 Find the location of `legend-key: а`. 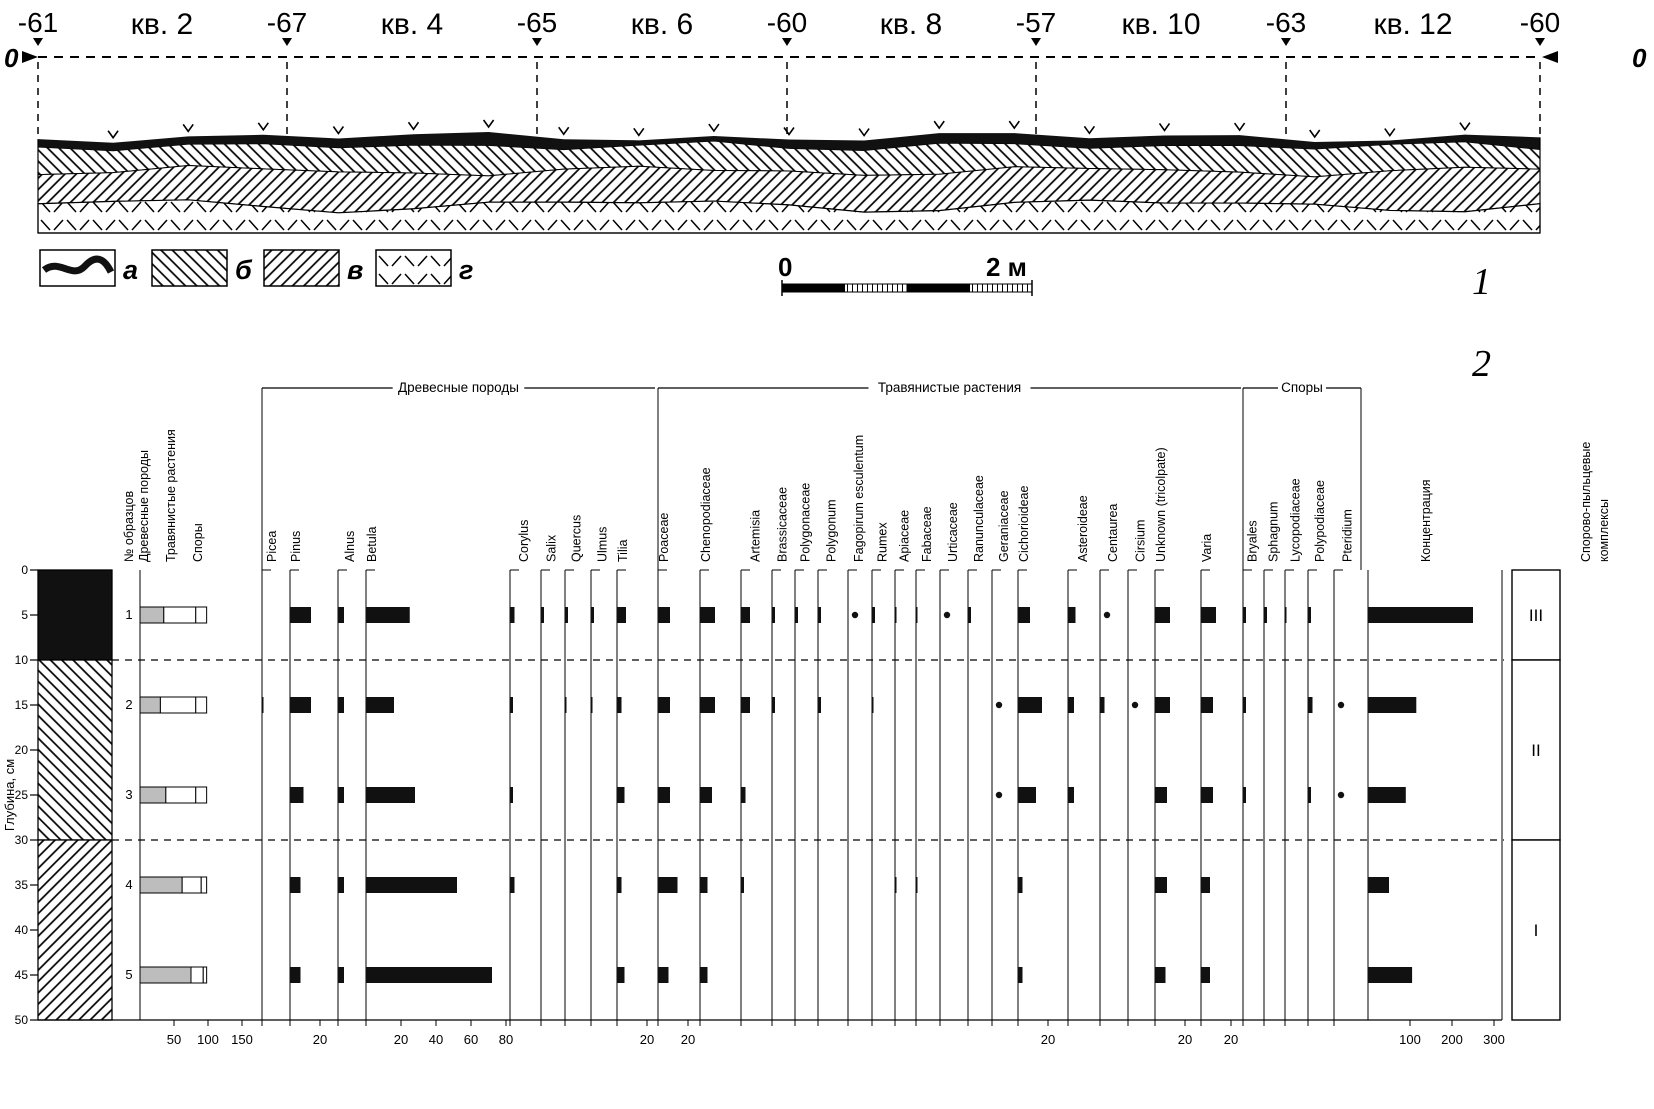

legend-key: а is located at coordinates (130, 270).